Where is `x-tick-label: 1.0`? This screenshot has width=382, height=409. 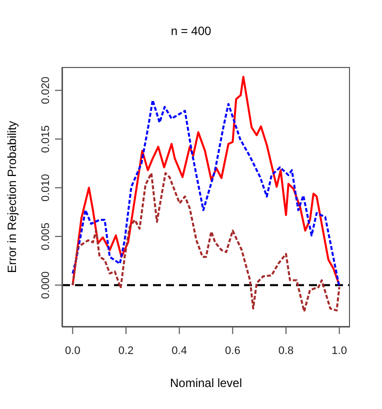 x-tick-label: 1.0 is located at coordinates (339, 350).